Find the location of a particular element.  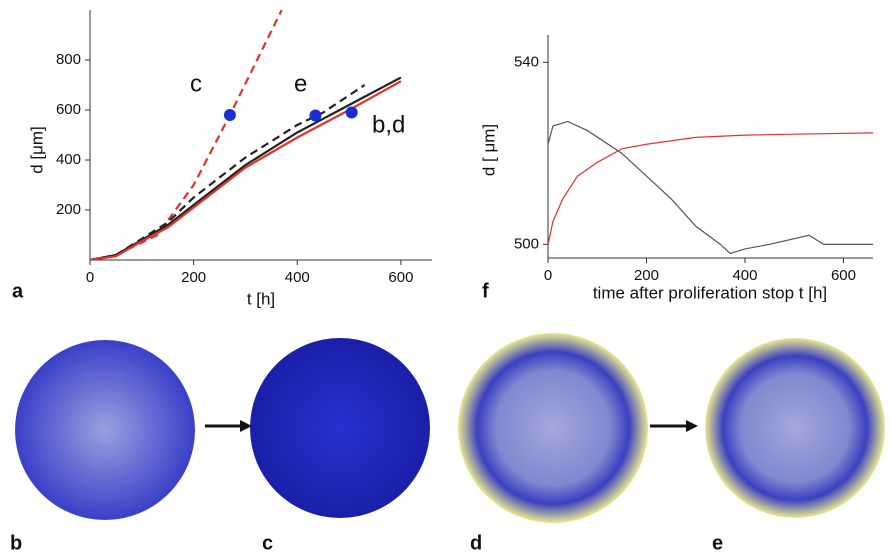

annotation: b,d is located at coordinates (388, 124).